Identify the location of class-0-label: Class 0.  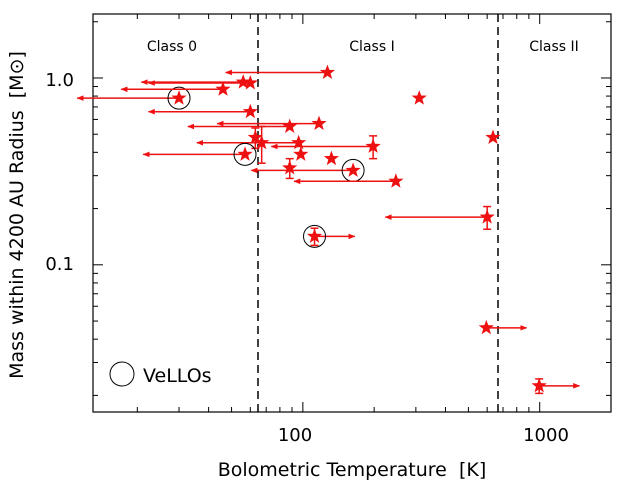
(172, 47).